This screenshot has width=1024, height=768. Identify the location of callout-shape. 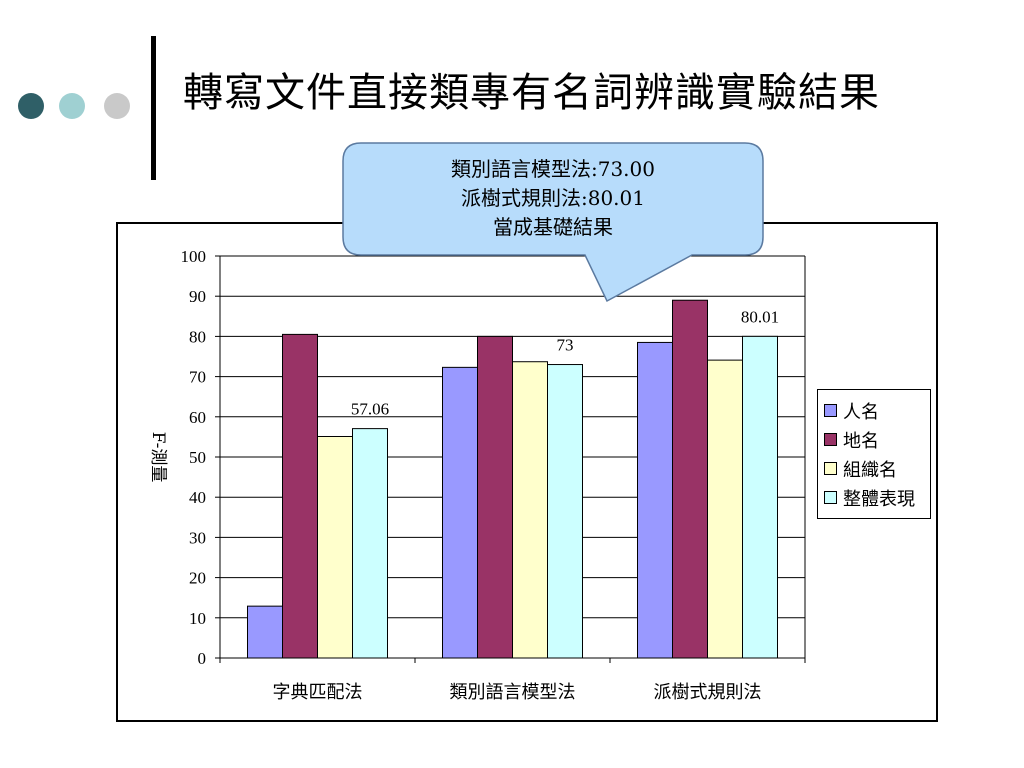
(553, 222).